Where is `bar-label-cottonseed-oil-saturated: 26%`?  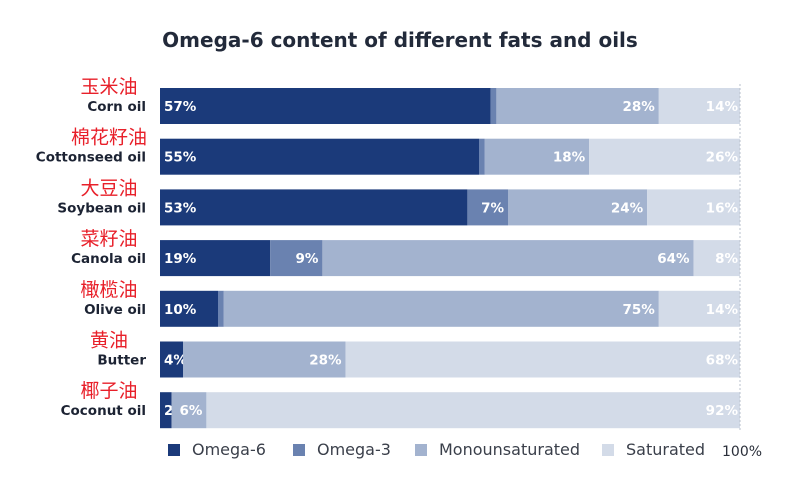 bar-label-cottonseed-oil-saturated: 26% is located at coordinates (722, 158).